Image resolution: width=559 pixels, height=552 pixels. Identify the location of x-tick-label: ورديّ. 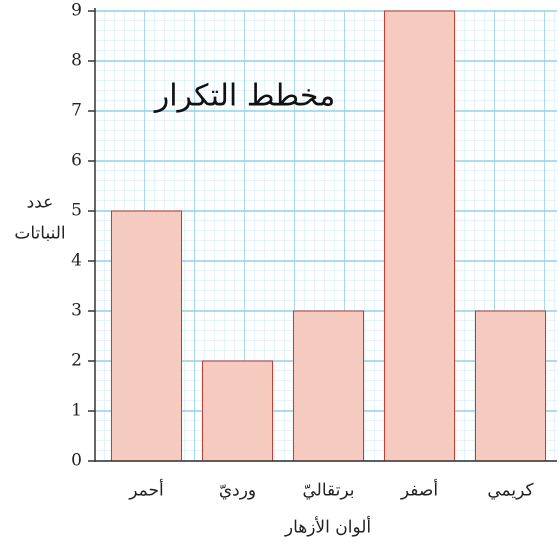
(237, 491).